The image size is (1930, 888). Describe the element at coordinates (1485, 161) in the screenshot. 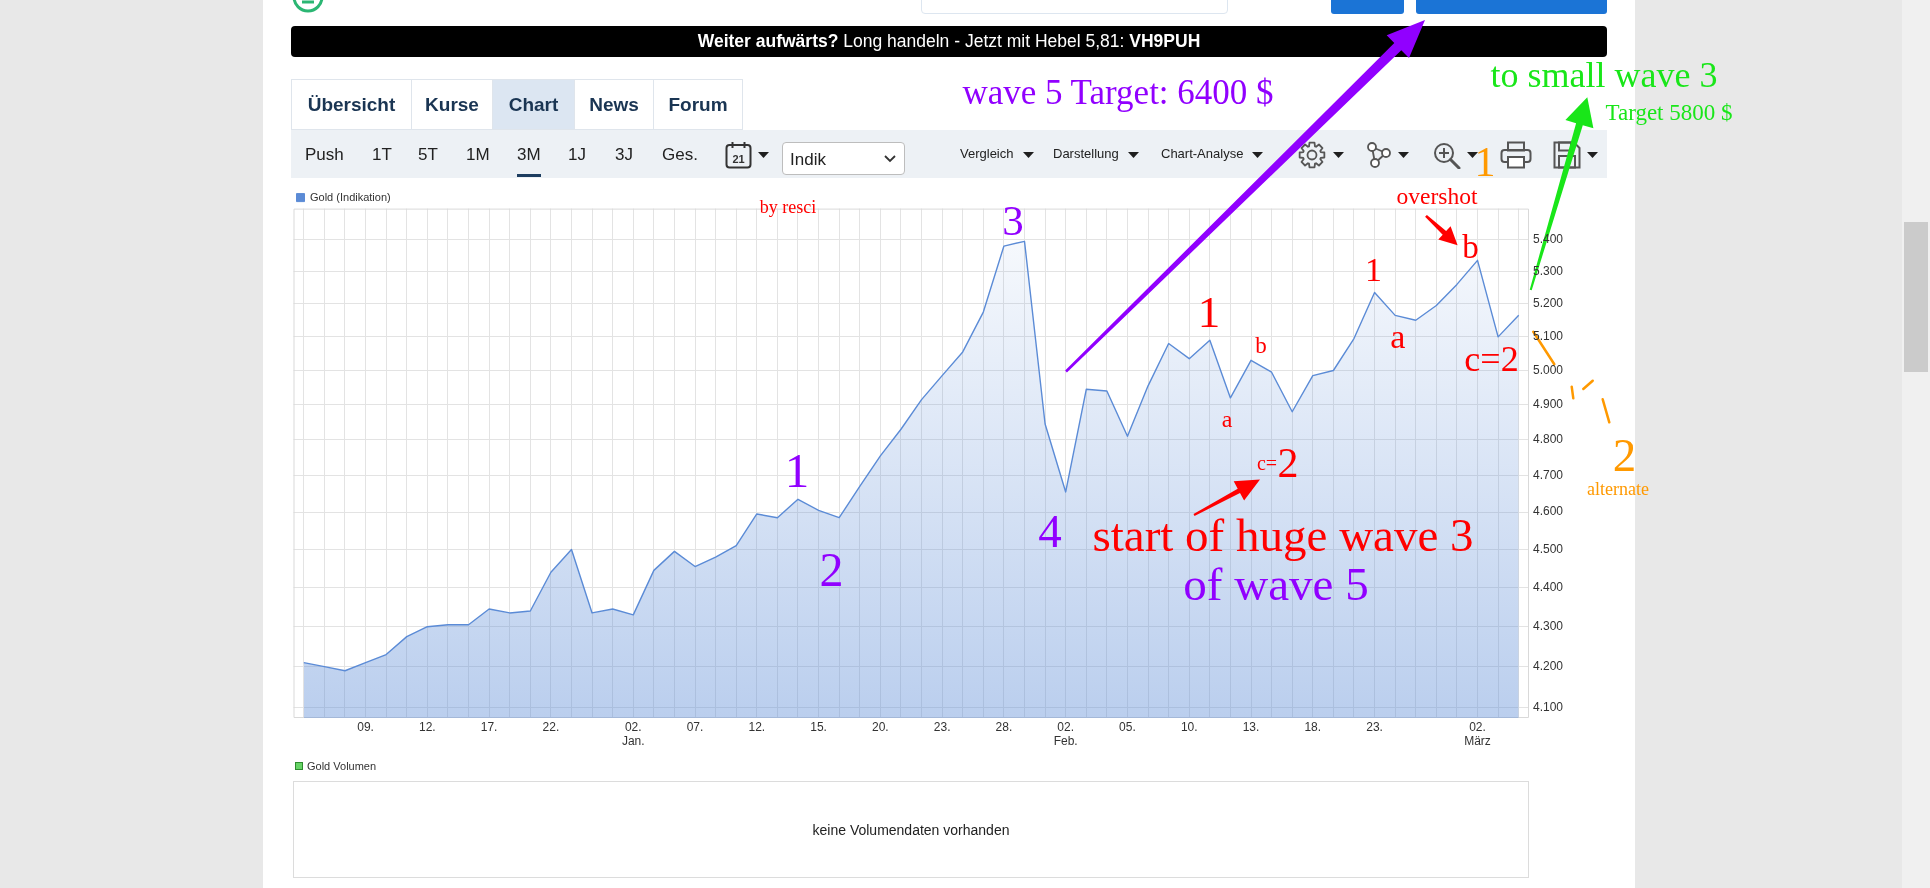

I see `text: 1` at that location.